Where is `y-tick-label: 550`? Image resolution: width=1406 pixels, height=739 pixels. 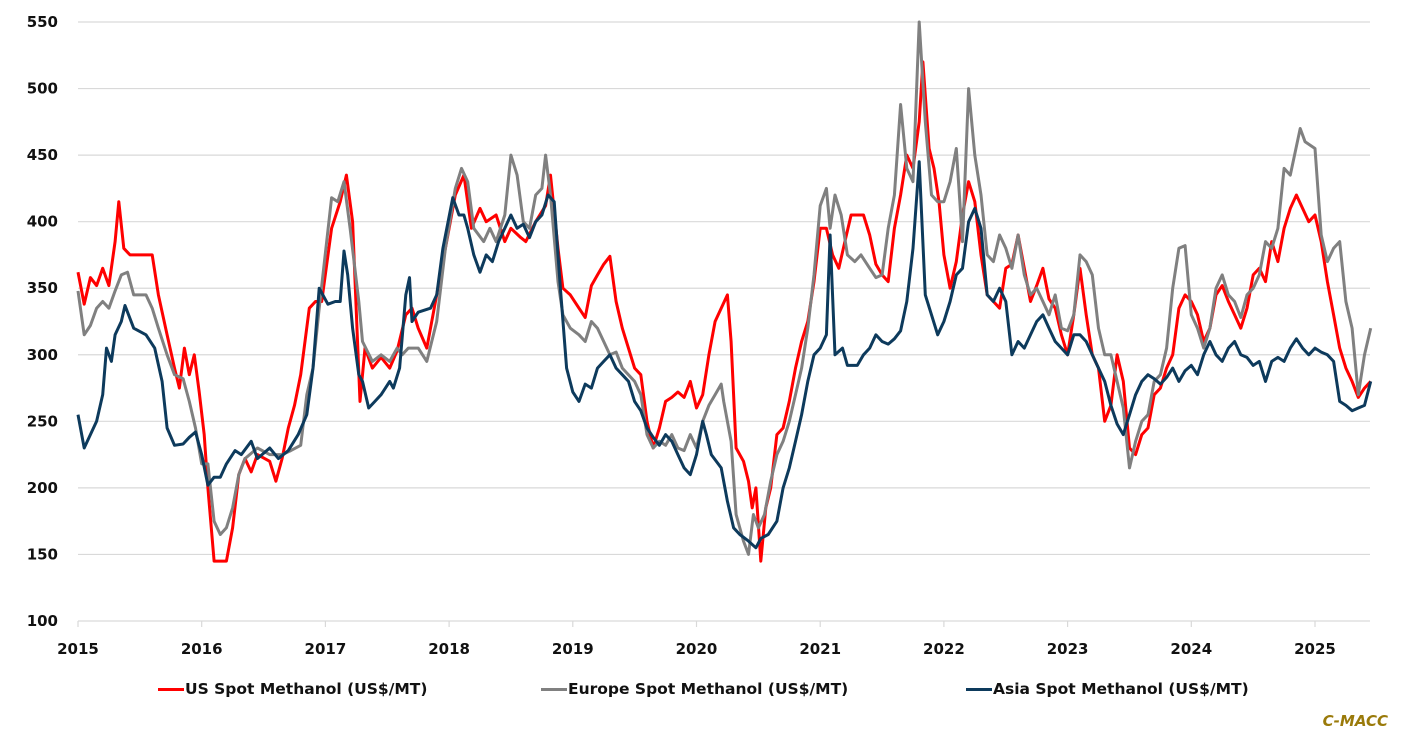
y-tick-label: 550 is located at coordinates (42, 22).